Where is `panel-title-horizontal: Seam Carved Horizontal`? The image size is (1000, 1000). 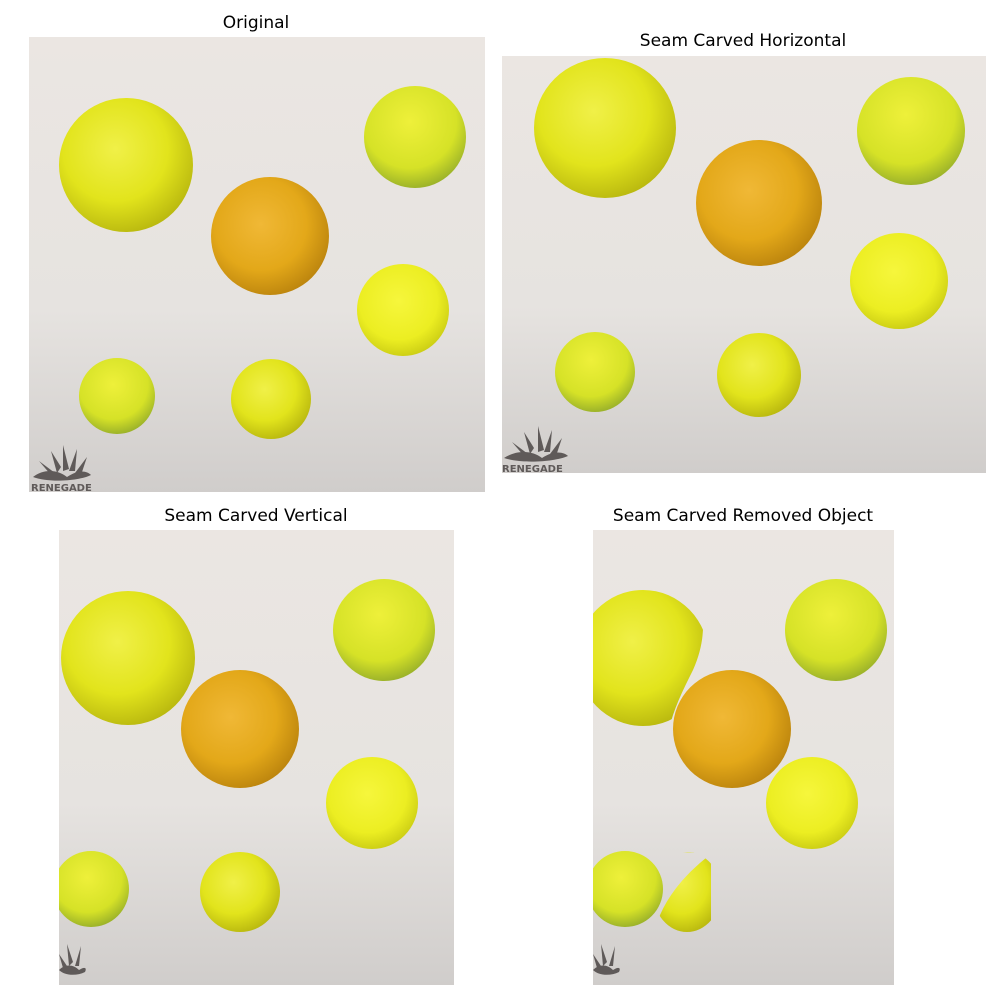 panel-title-horizontal: Seam Carved Horizontal is located at coordinates (743, 41).